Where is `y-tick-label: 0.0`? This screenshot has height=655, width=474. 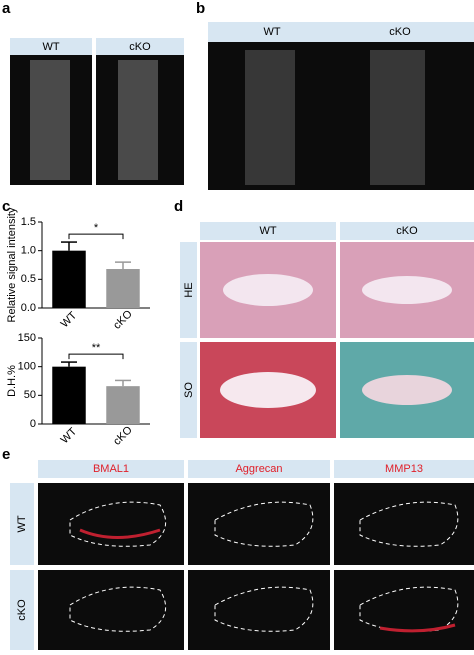
y-tick-label: 0.0 is located at coordinates (28, 308).